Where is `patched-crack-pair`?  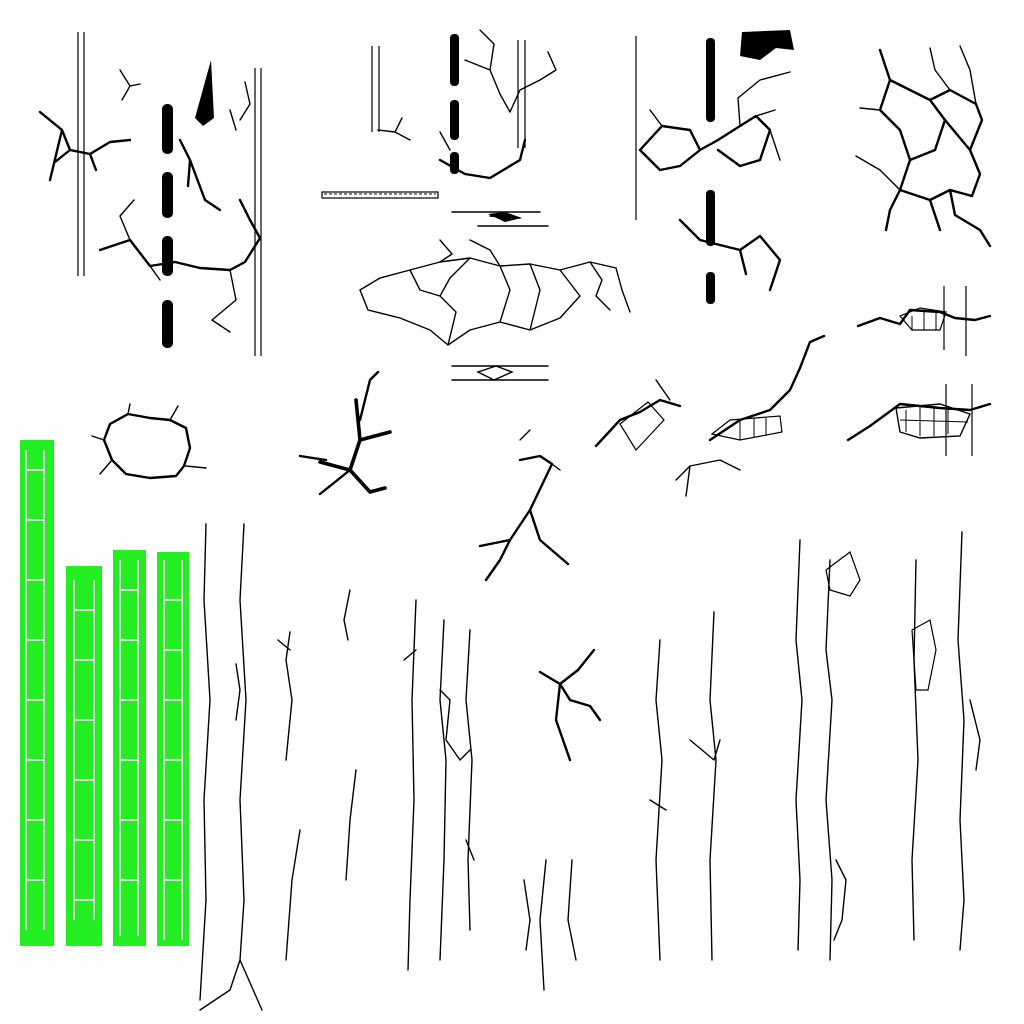 patched-crack-pair is located at coordinates (793, 391).